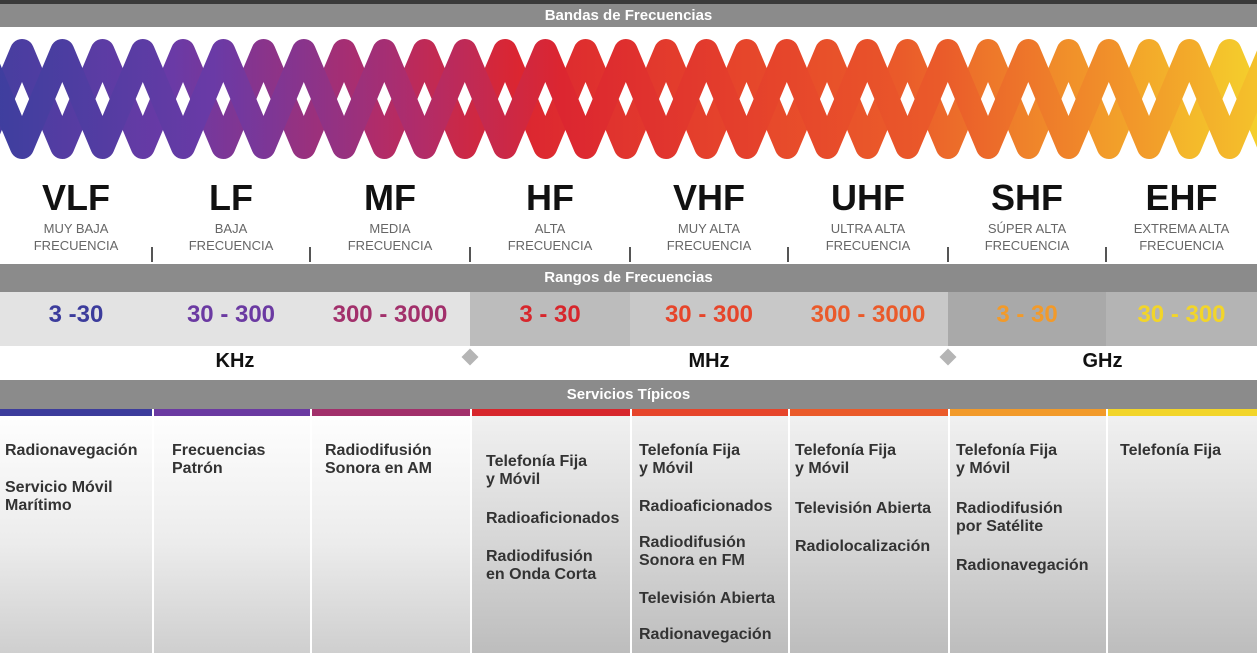  I want to click on range-mf: 300 - 3000, so click(390, 319).